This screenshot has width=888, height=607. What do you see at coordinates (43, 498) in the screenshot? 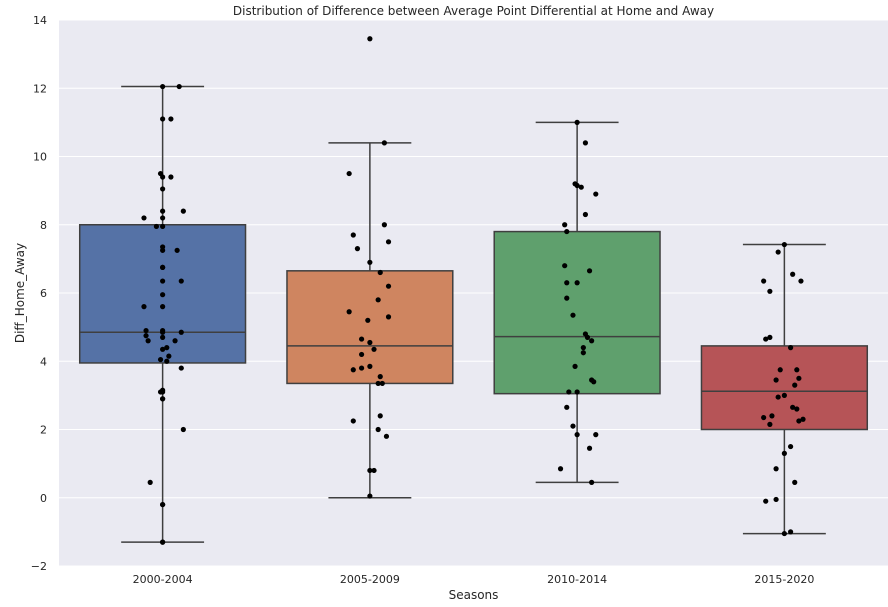
I see `y-tick-label: 0` at bounding box center [43, 498].